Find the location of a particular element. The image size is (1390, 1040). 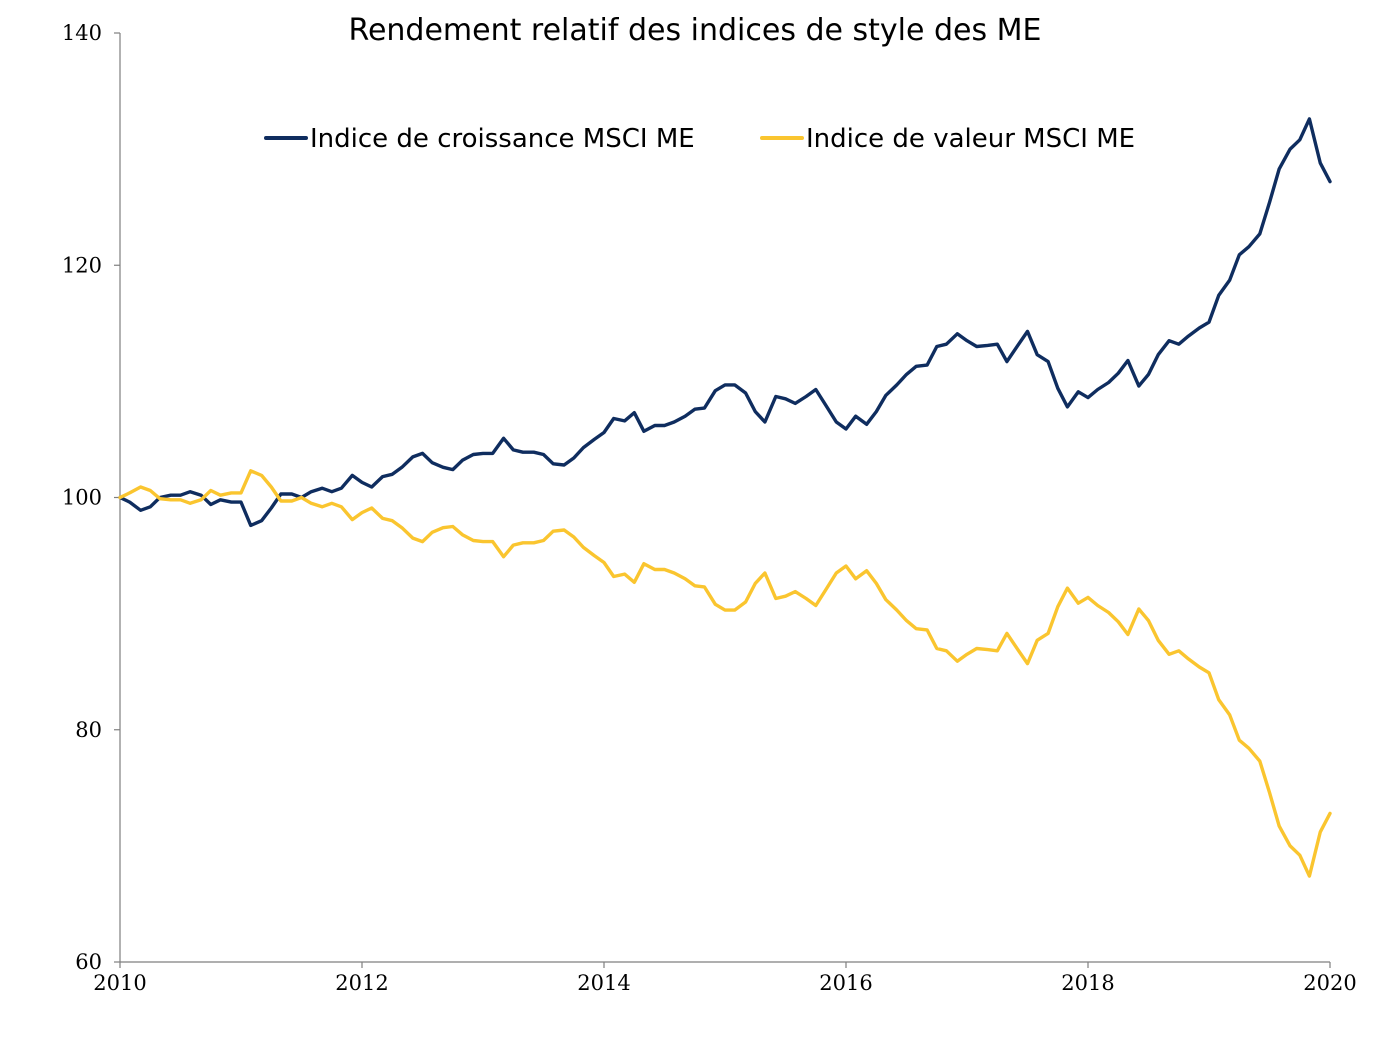

y-tick-label: 80 is located at coordinates (88, 730).